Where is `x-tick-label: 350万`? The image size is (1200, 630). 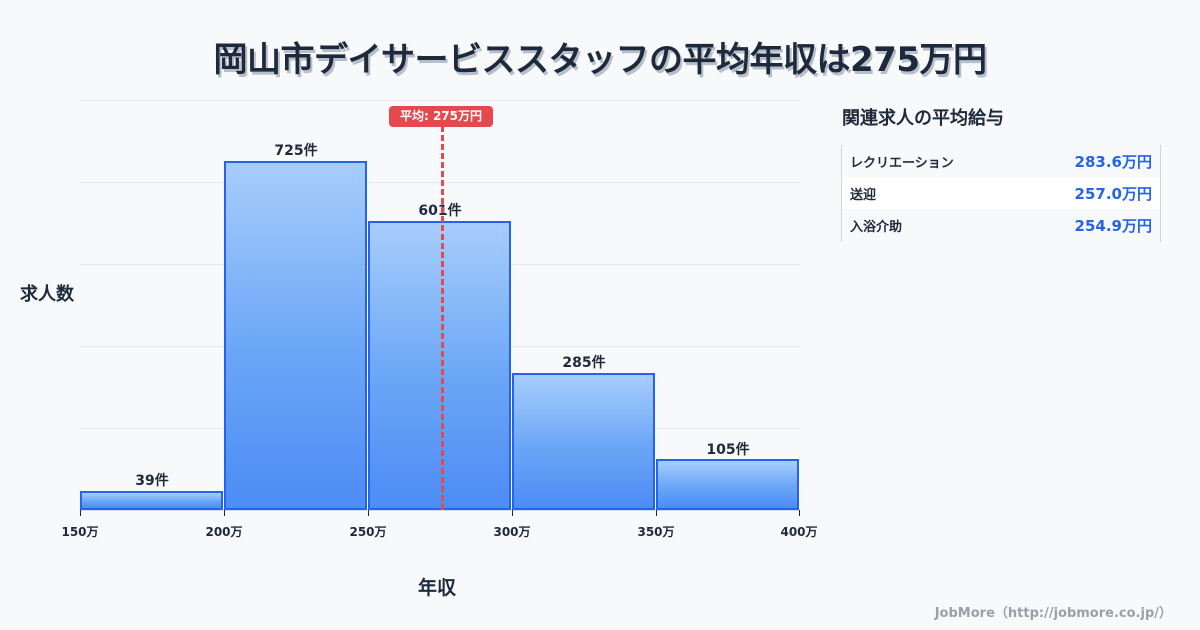
x-tick-label: 350万 is located at coordinates (656, 532).